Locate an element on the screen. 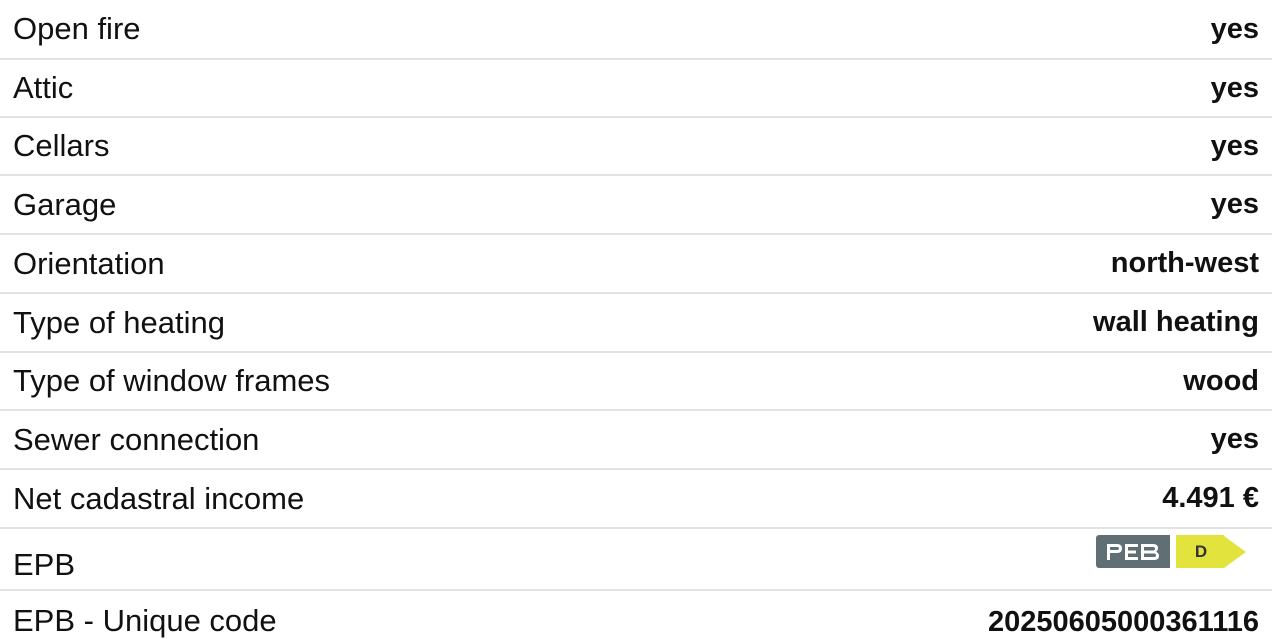 Image resolution: width=1272 pixels, height=639 pixels. property-label: EPB - Unique code is located at coordinates (145, 620).